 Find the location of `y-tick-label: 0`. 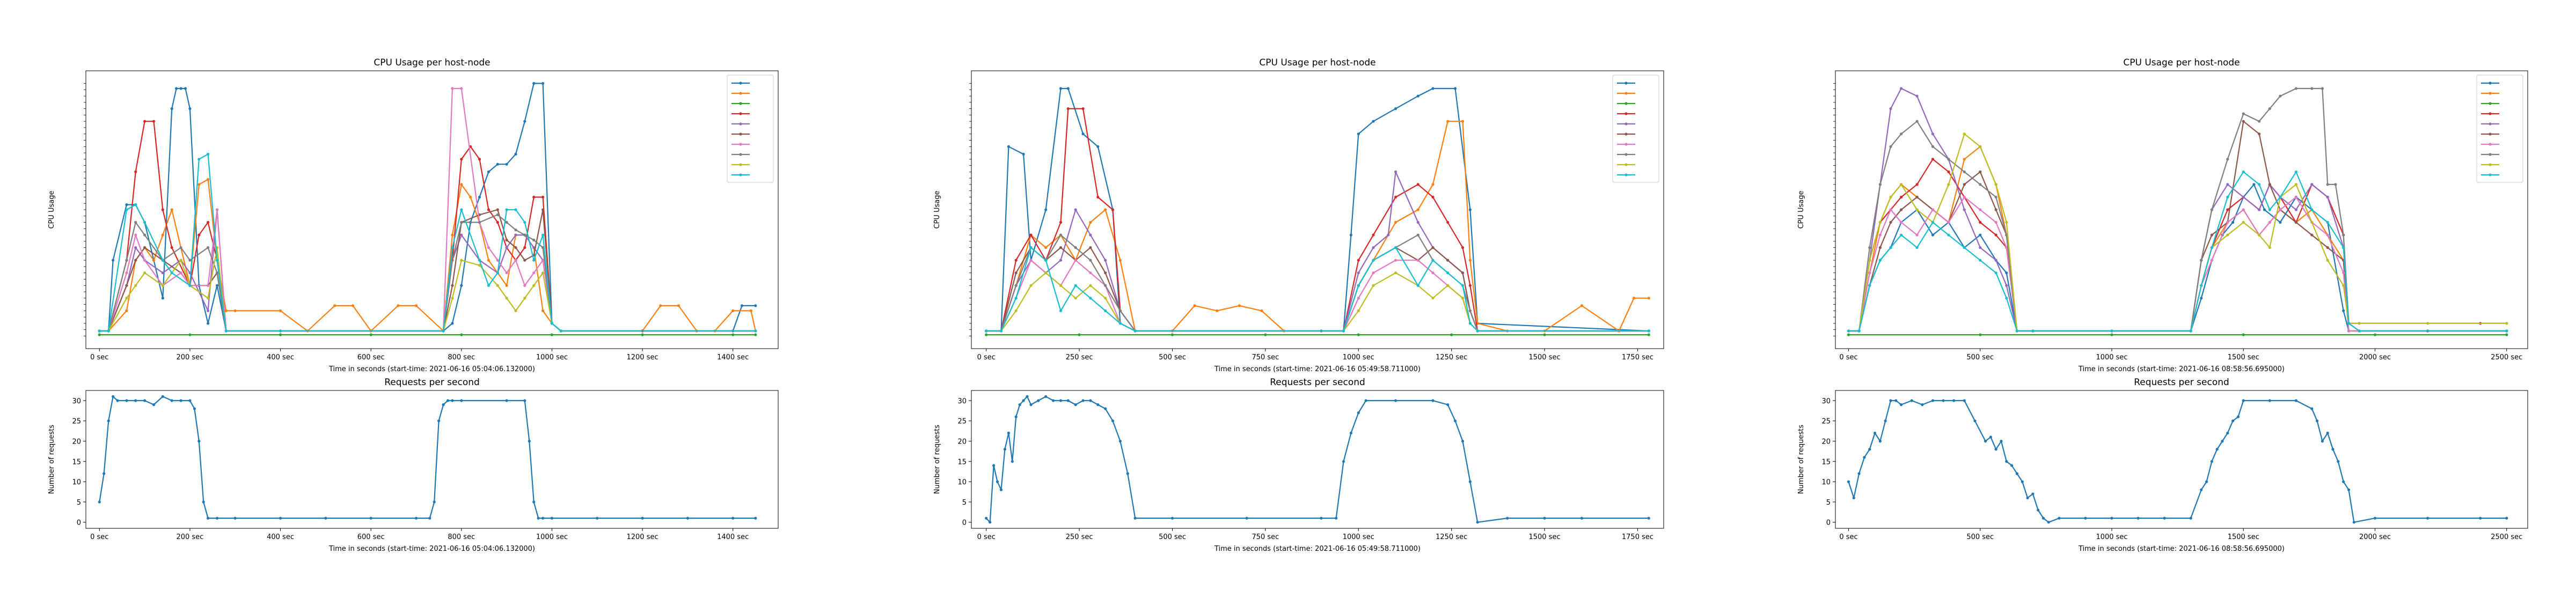

y-tick-label: 0 is located at coordinates (1828, 523).